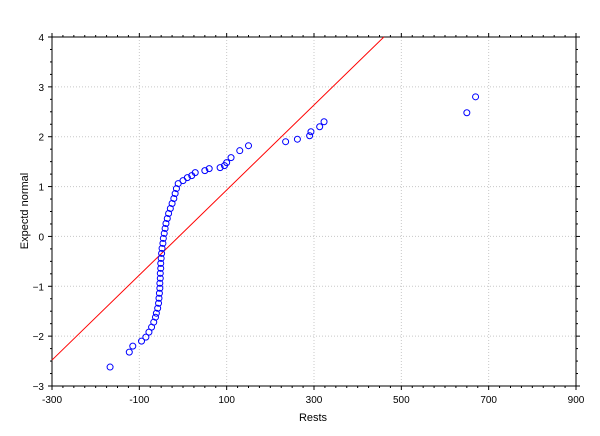  What do you see at coordinates (41, 138) in the screenshot?
I see `y-tick-label: 2` at bounding box center [41, 138].